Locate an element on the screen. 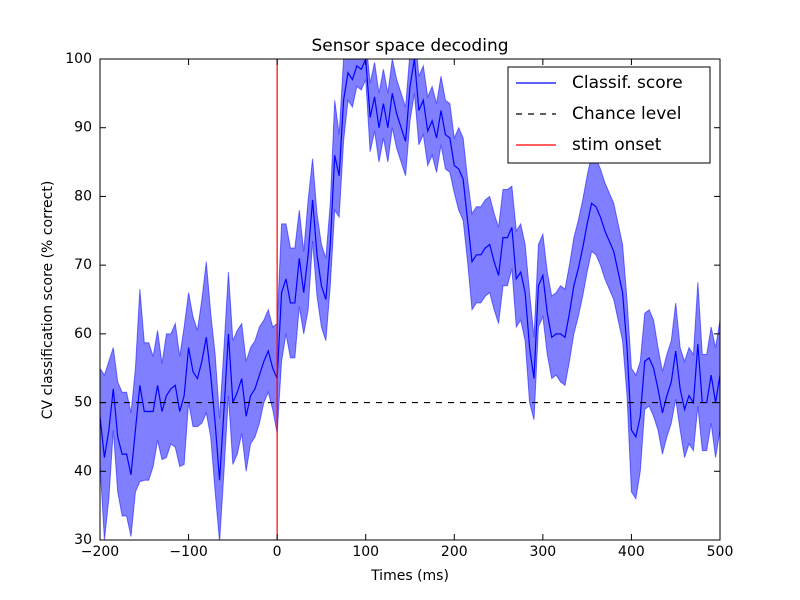 The height and width of the screenshot is (600, 800). legend-label: Chance level is located at coordinates (626, 114).